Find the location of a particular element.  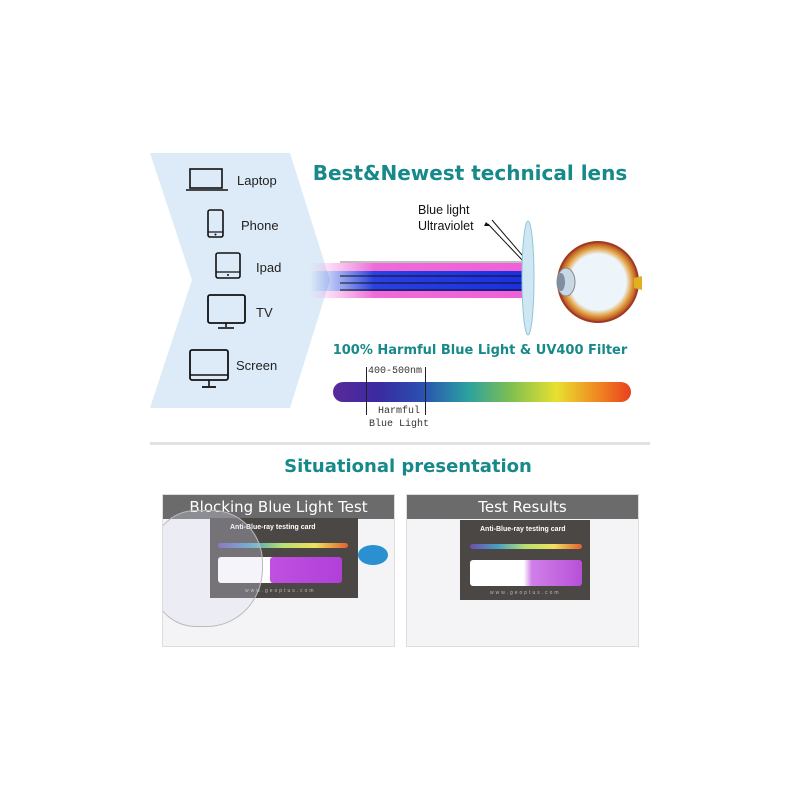

range-marker-right is located at coordinates (425, 391).